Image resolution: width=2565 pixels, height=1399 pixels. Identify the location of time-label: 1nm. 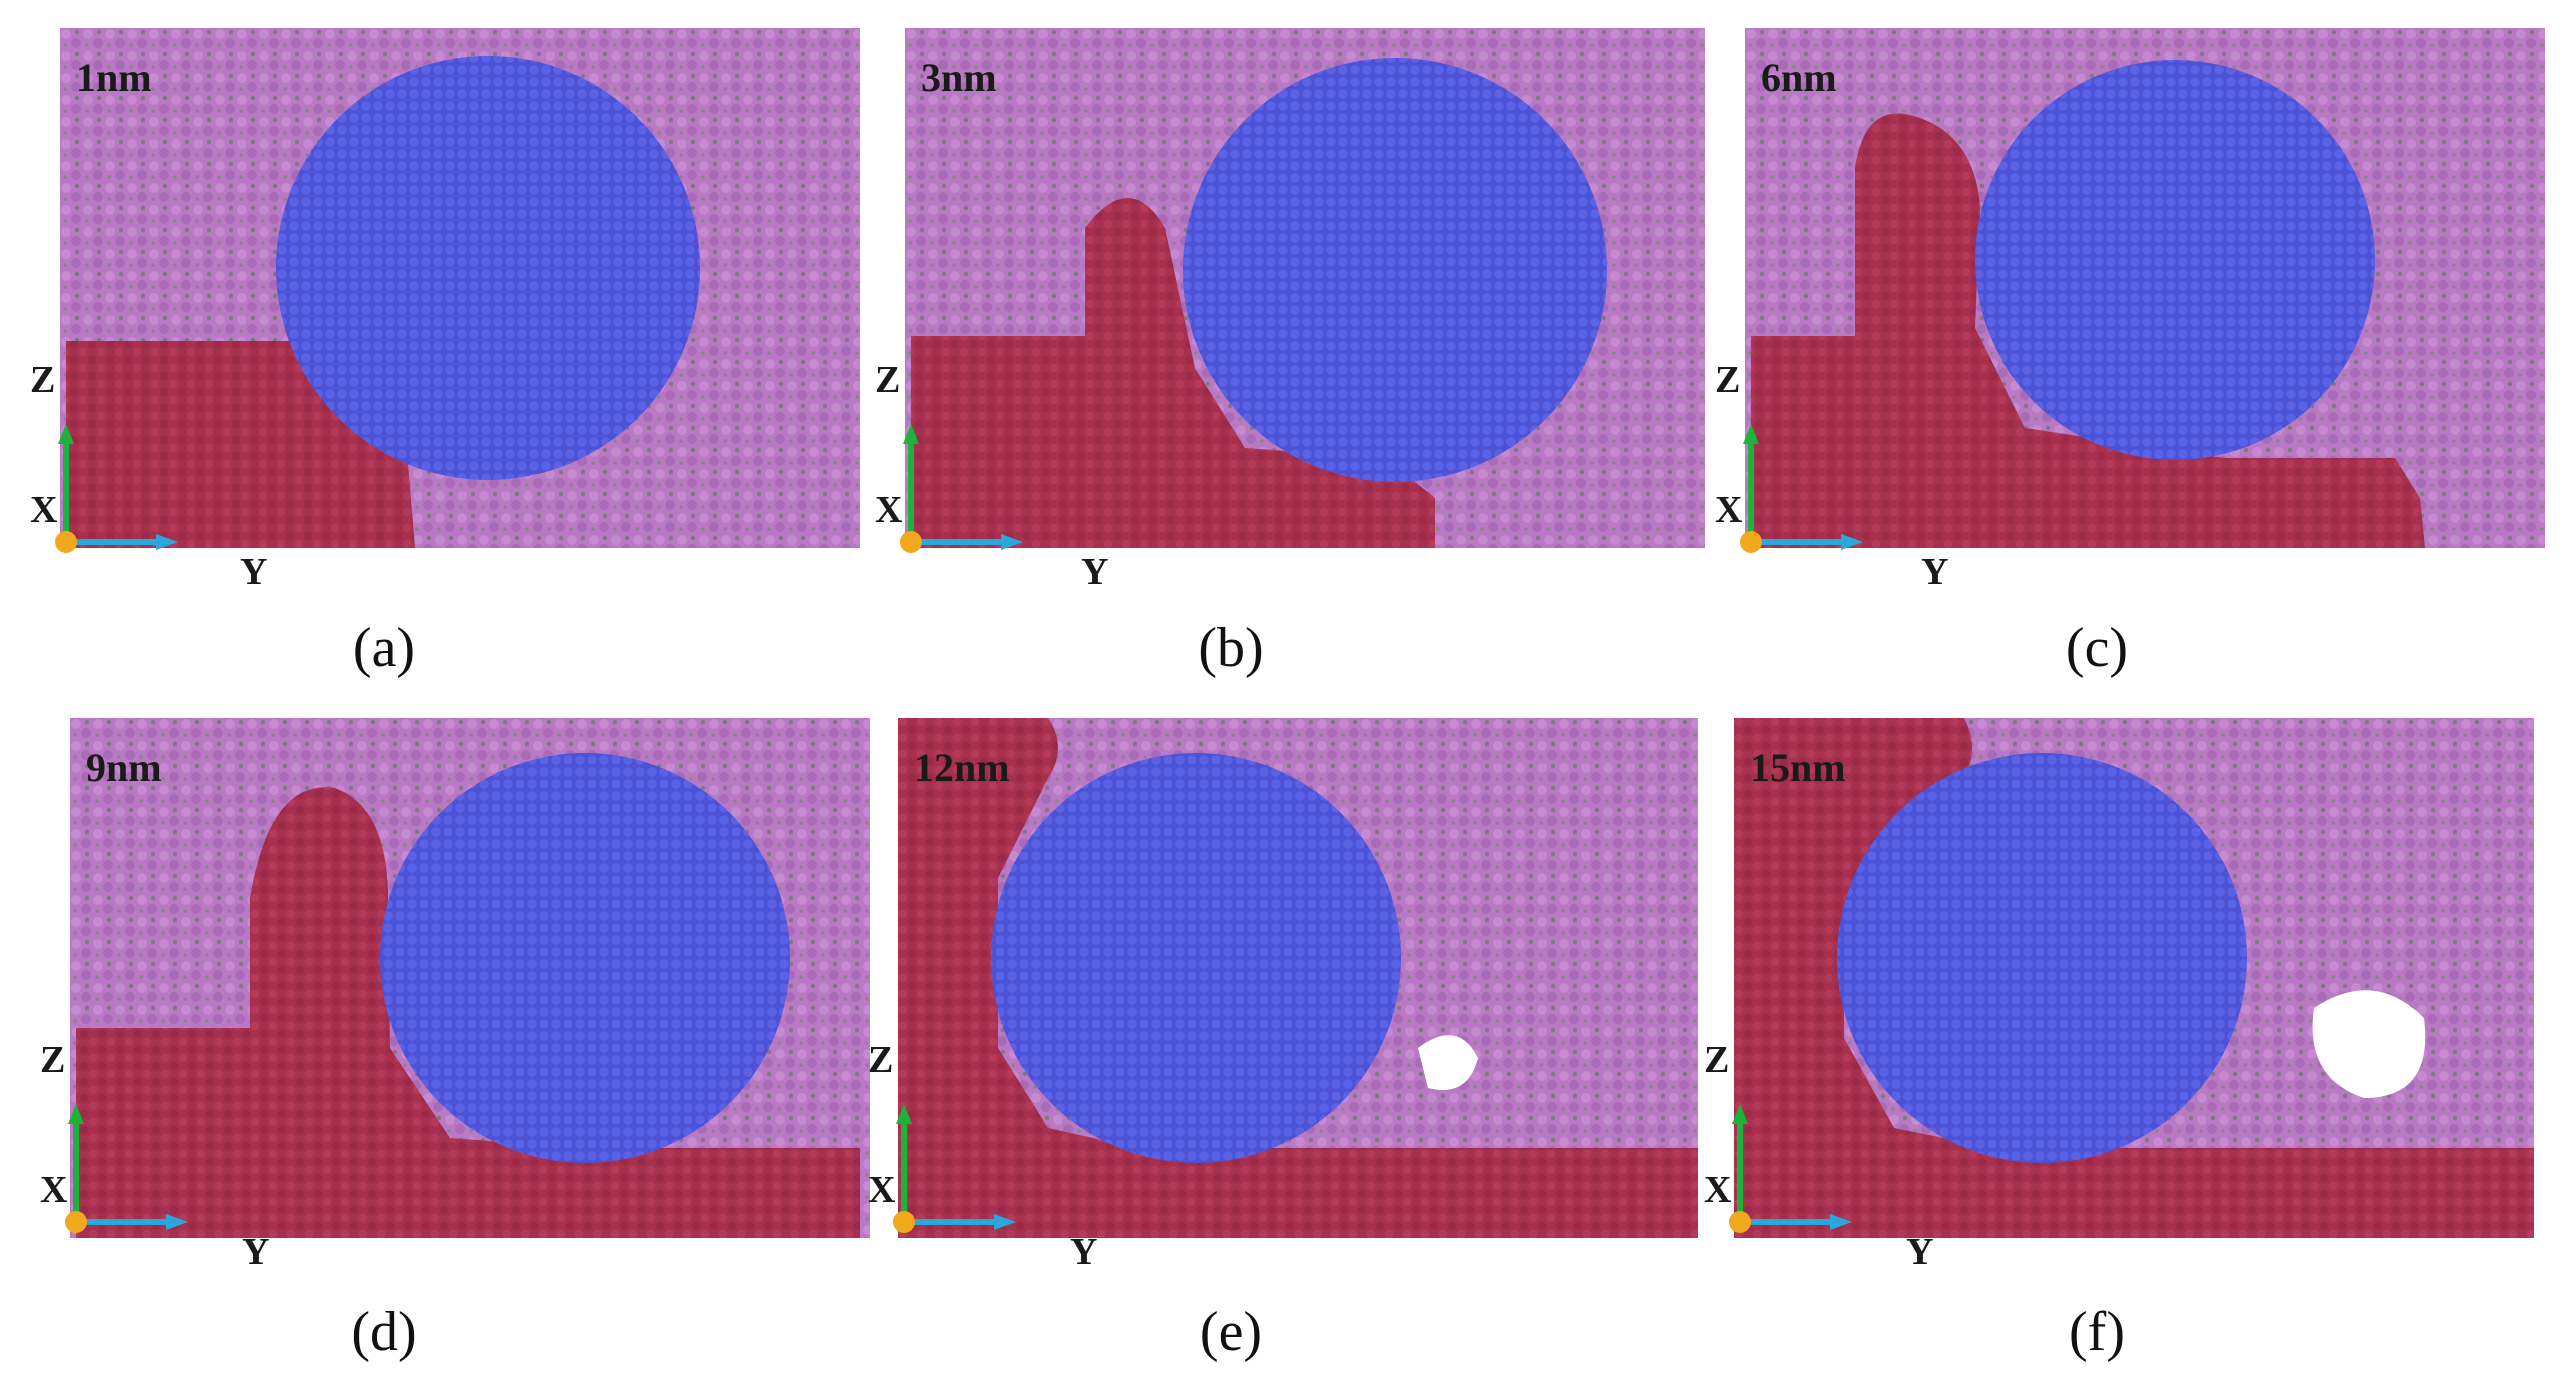
(114, 77).